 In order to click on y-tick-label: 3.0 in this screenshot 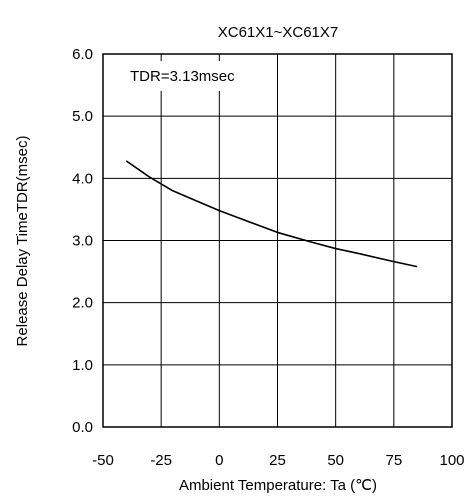, I will do `click(82, 241)`.